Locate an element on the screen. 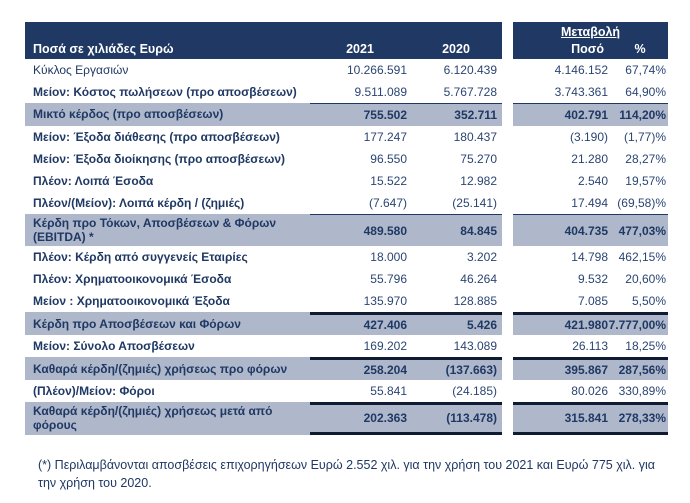 This screenshot has width=690, height=503. change-amount: 9.532 is located at coordinates (592, 279).